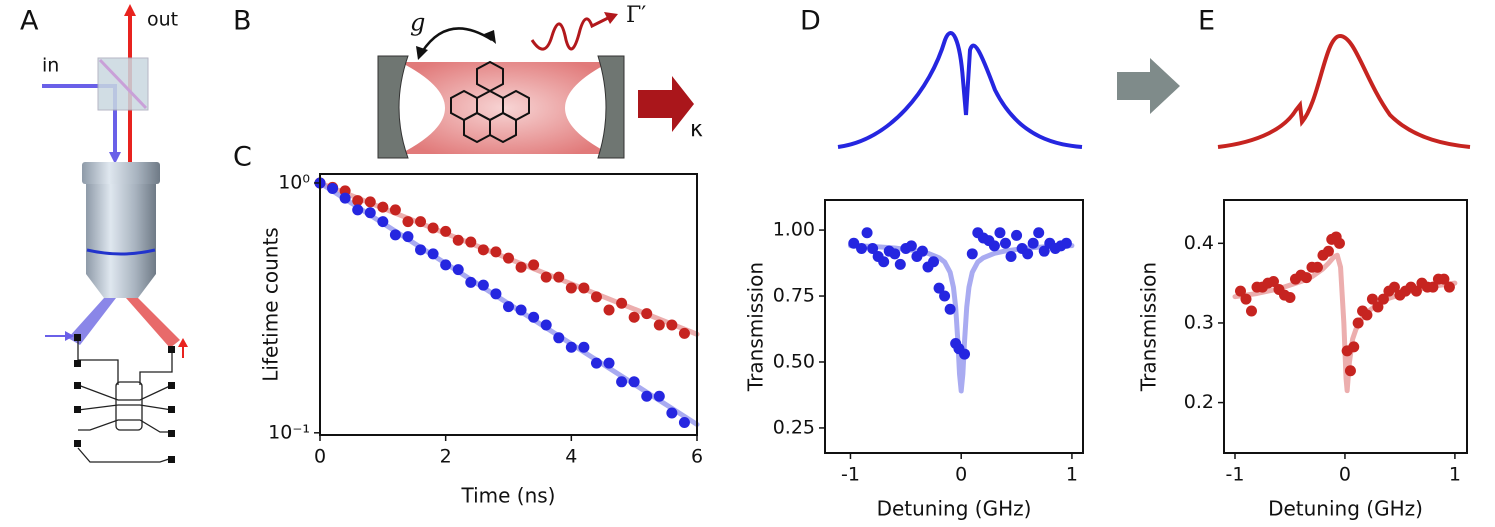 This screenshot has width=1495, height=527. What do you see at coordinates (794, 427) in the screenshot?
I see `y-tick-label: 0.25` at bounding box center [794, 427].